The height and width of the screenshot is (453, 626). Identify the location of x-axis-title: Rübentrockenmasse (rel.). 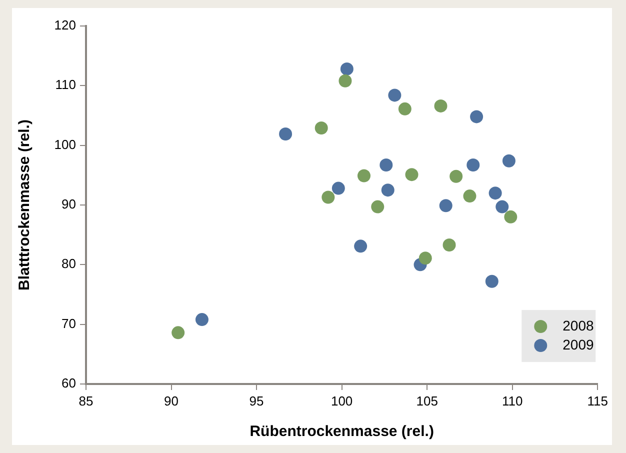
(342, 431).